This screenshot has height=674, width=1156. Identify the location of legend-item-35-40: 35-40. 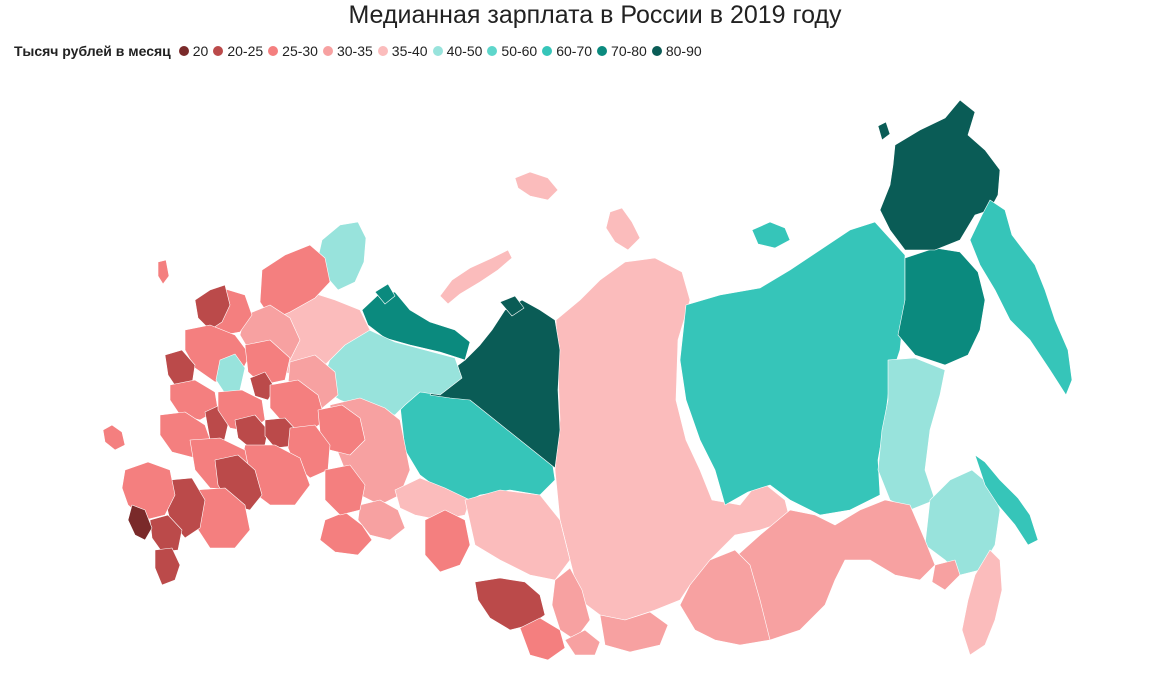
(402, 51).